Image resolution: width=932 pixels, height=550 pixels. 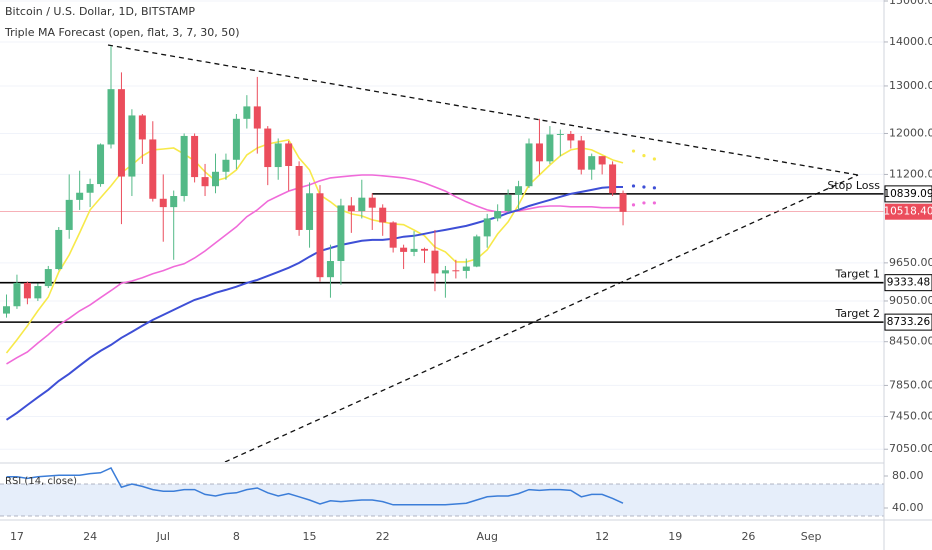 I want to click on rsi-y-tick-label: 40.00, so click(x=908, y=507).